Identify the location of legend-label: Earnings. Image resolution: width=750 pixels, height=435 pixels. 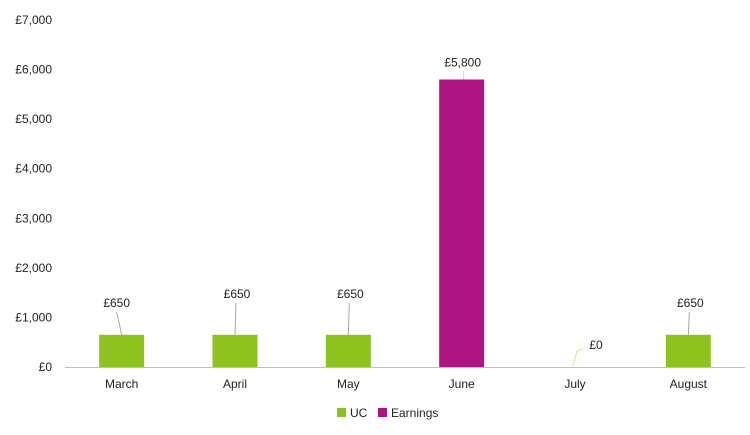
(414, 413).